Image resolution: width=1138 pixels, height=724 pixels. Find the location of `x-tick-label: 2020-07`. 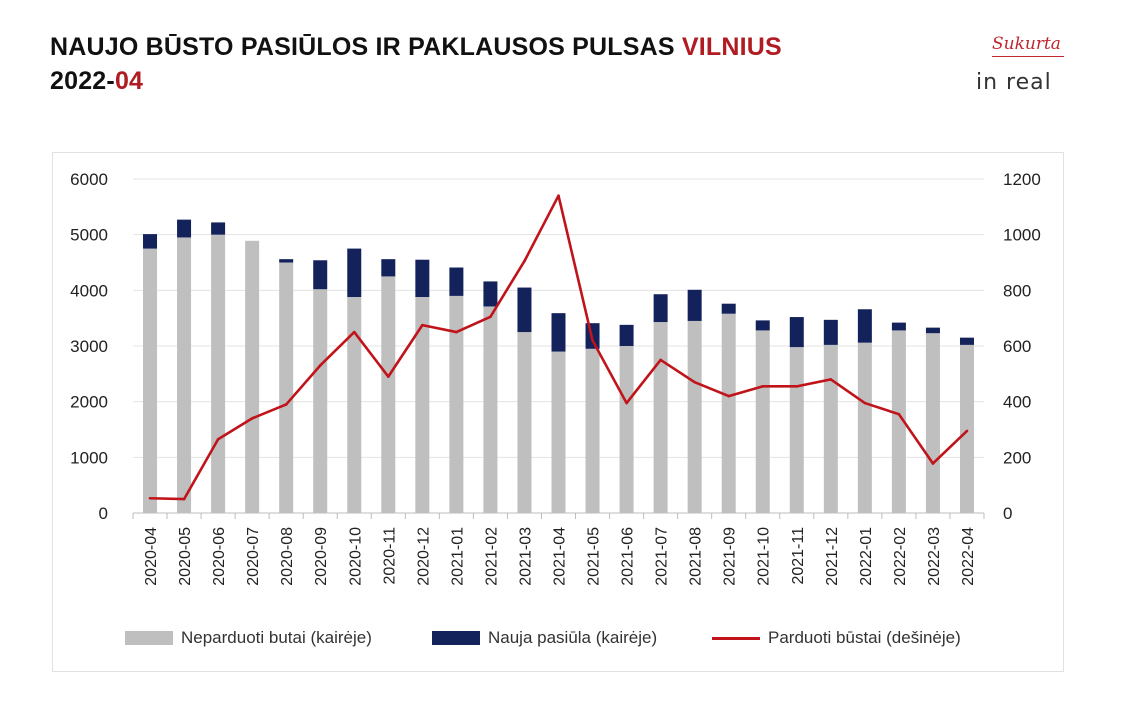

x-tick-label: 2020-07 is located at coordinates (253, 556).